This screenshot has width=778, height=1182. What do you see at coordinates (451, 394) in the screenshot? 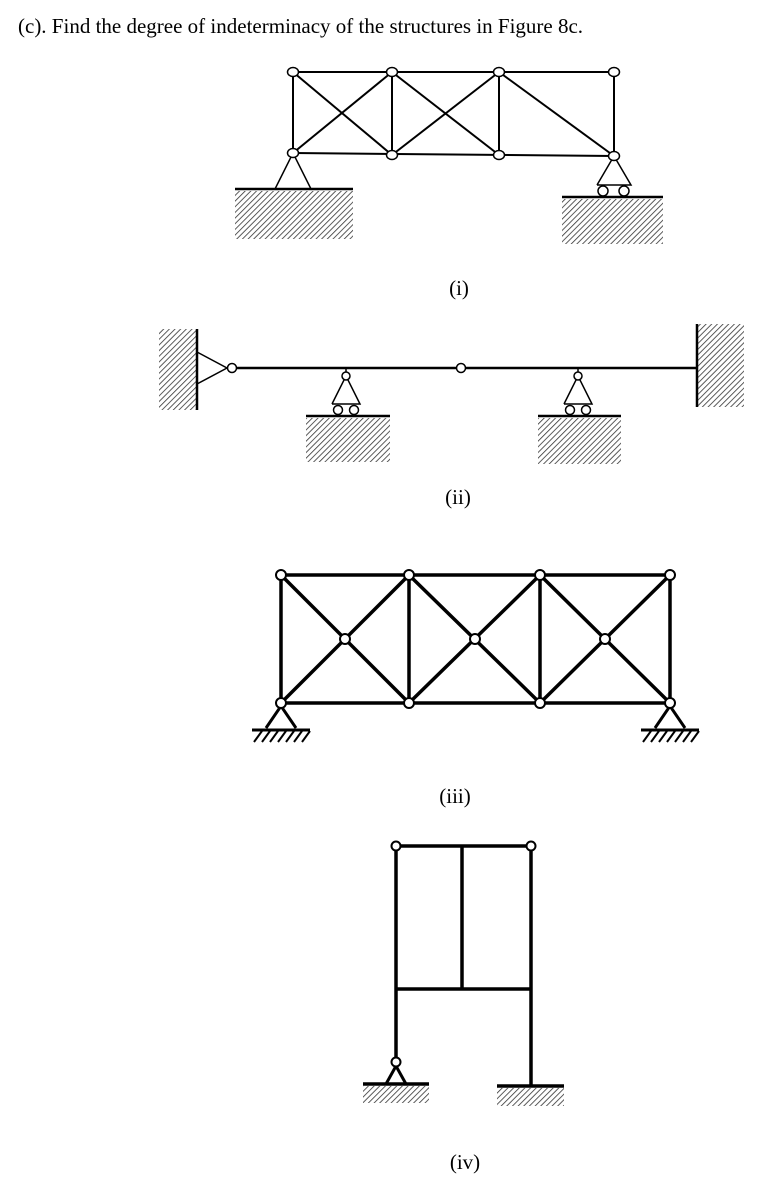
I see `structure-ii` at bounding box center [451, 394].